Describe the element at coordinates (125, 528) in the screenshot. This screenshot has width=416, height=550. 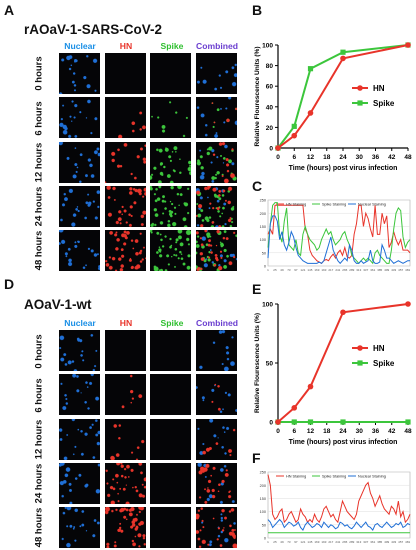
I see `gridD-cell-r4-hn` at that location.